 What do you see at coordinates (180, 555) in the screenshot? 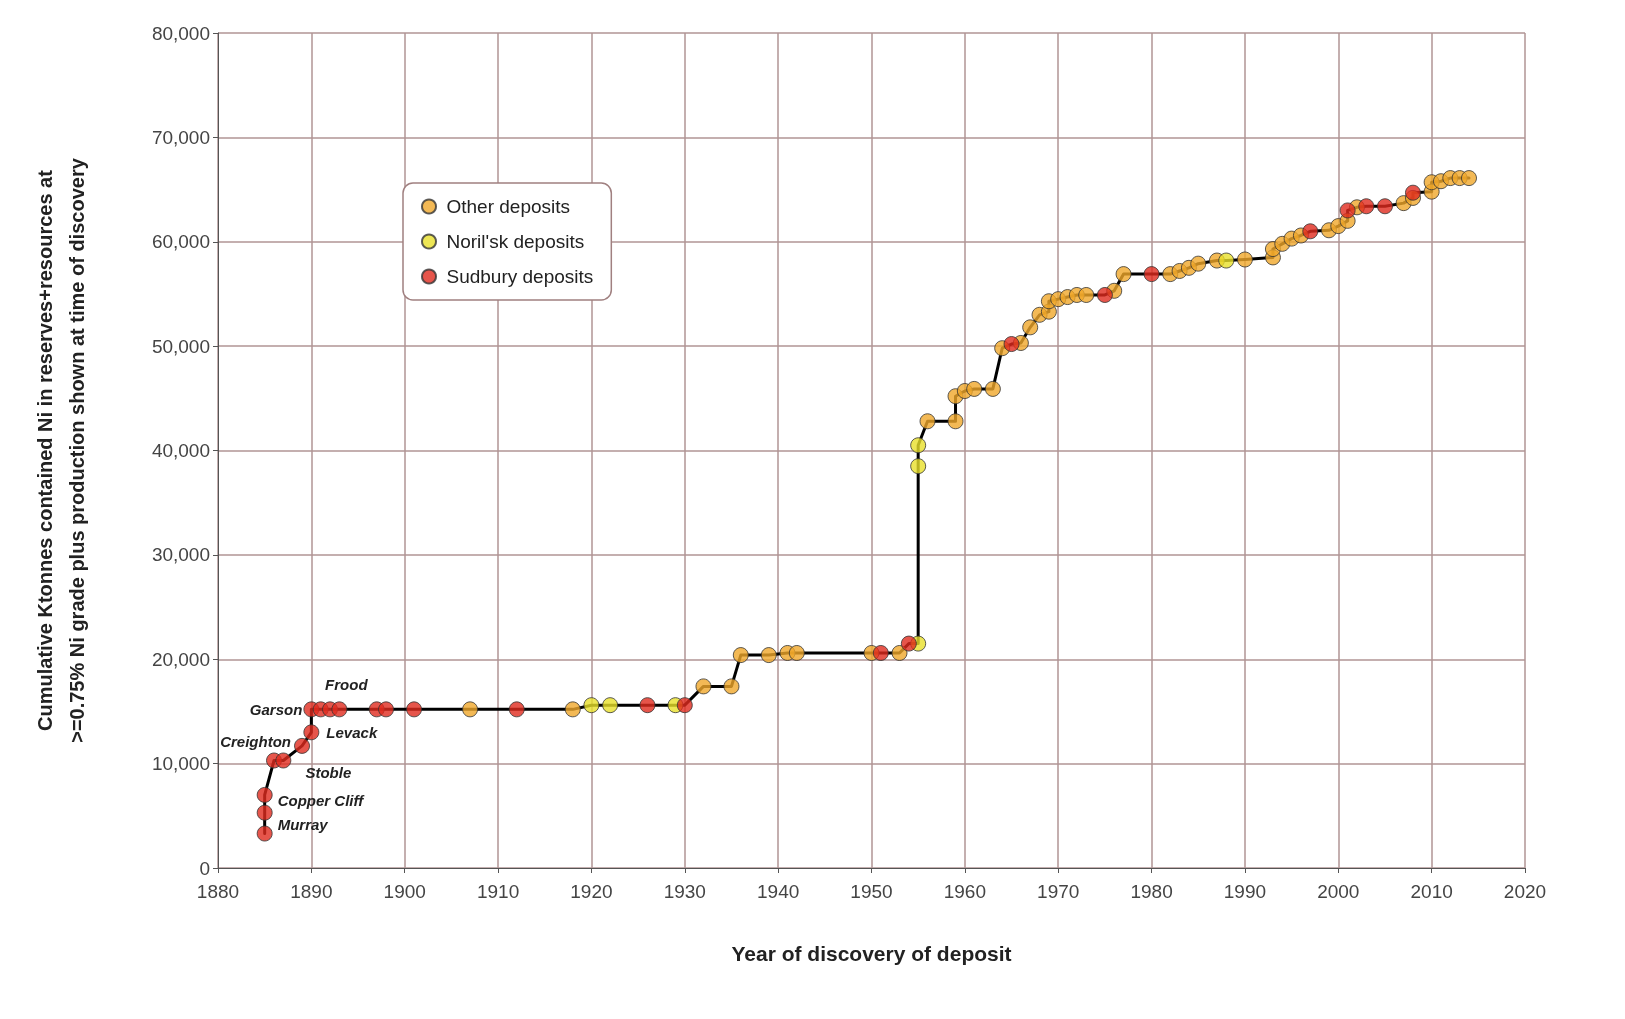
I see `y-tick-label: 30,000` at bounding box center [180, 555].